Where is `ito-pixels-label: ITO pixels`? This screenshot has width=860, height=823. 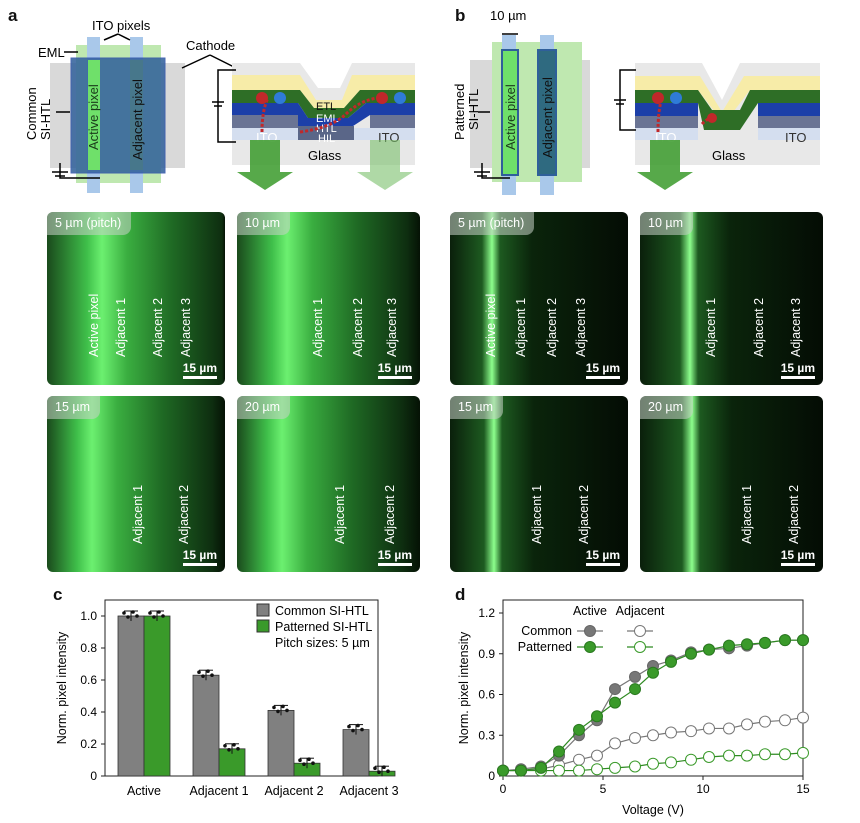
ito-pixels-label: ITO pixels is located at coordinates (121, 25).